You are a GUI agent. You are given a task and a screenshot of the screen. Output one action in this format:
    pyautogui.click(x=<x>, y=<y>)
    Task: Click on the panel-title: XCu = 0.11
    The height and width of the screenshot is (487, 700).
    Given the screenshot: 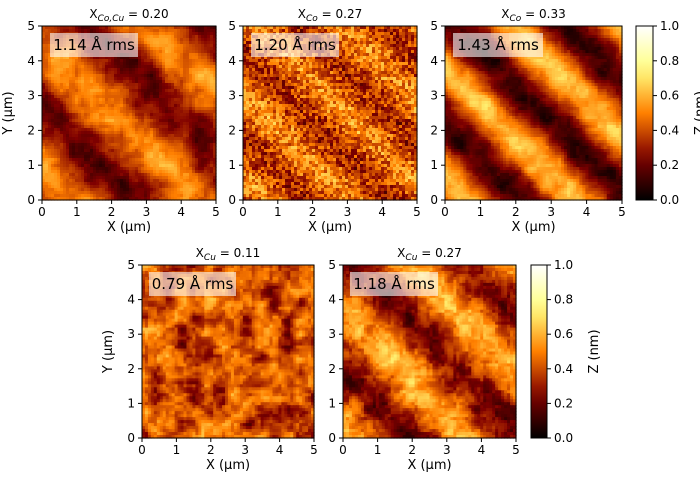 What is the action you would take?
    pyautogui.click(x=228, y=254)
    